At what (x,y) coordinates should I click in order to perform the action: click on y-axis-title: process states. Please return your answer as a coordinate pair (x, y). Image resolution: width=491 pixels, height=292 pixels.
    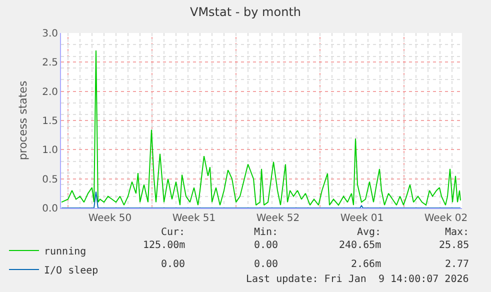
    Looking at the image, I should click on (23, 120).